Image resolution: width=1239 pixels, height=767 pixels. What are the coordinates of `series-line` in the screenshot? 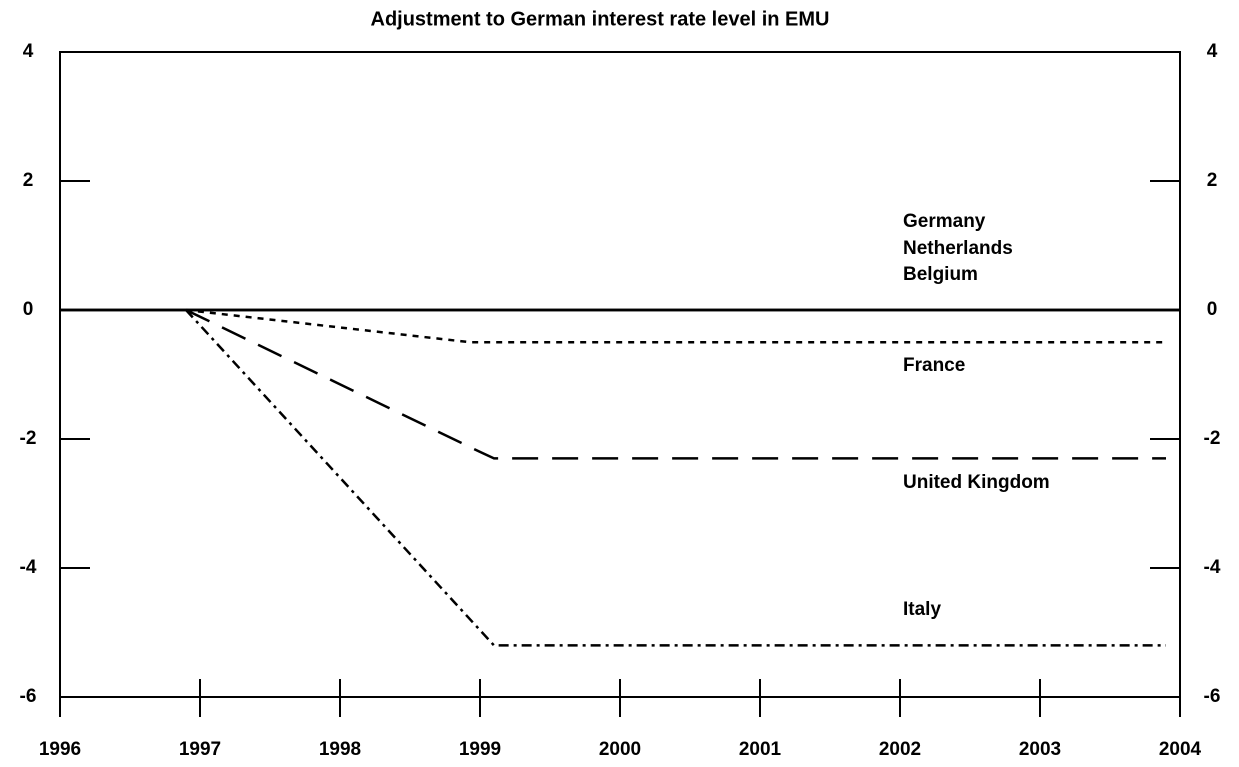 It's located at (675, 326).